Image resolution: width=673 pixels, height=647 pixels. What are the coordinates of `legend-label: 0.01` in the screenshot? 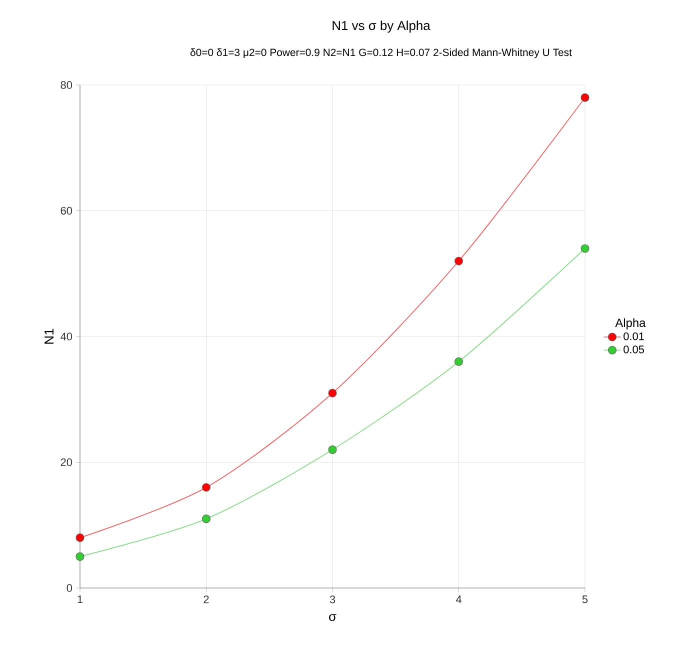 It's located at (634, 336).